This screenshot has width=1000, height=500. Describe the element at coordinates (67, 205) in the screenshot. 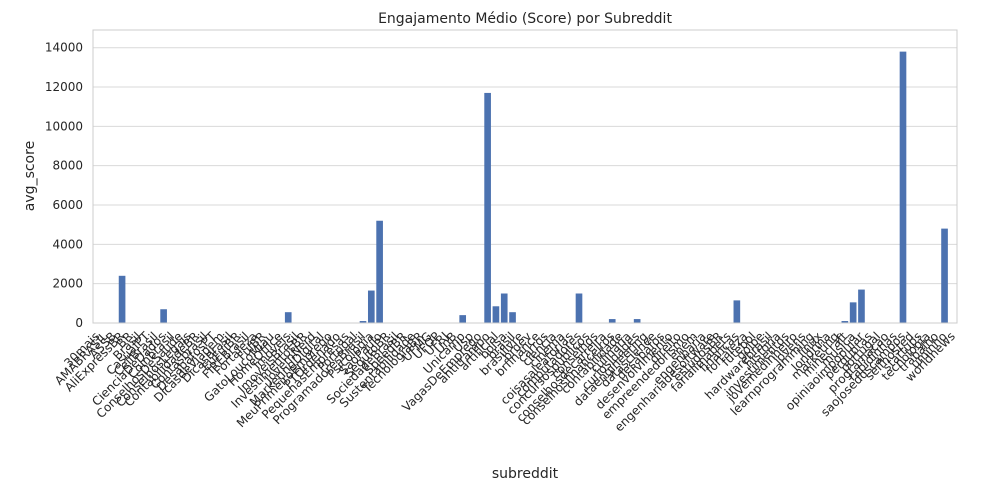

I see `y-tick-label: 6000` at that location.